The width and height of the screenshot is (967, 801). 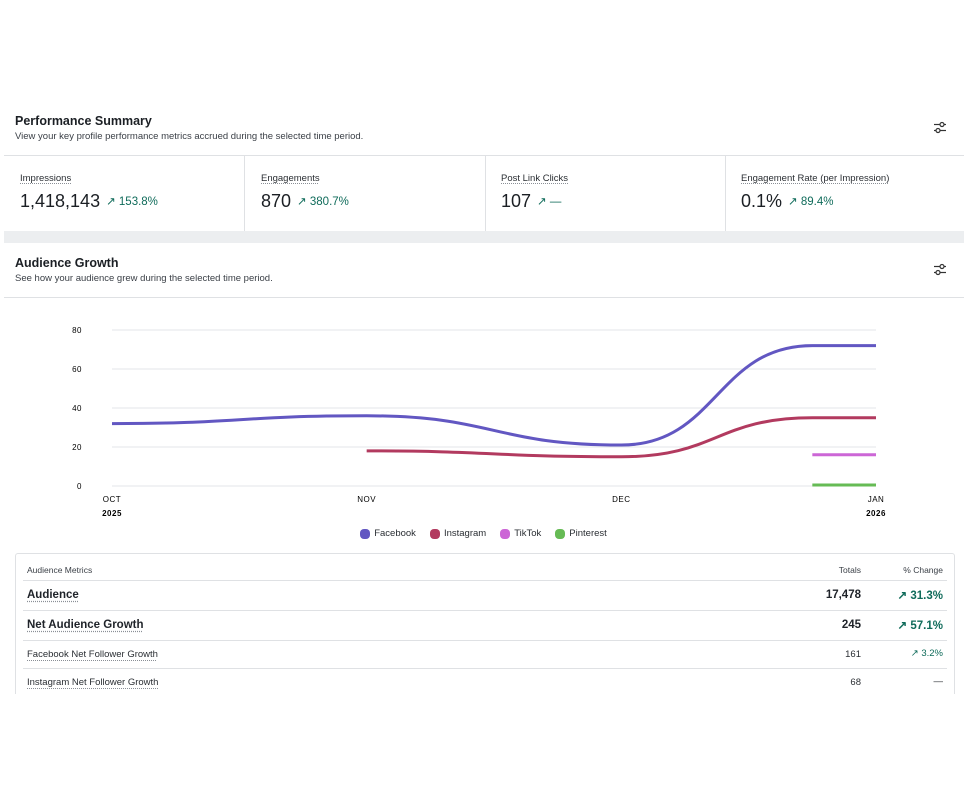 I want to click on y-tick-label: 40, so click(x=77, y=408).